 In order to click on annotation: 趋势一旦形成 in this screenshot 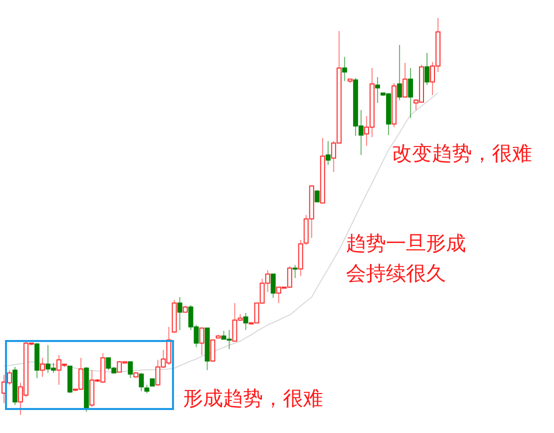, I will do `click(406, 243)`.